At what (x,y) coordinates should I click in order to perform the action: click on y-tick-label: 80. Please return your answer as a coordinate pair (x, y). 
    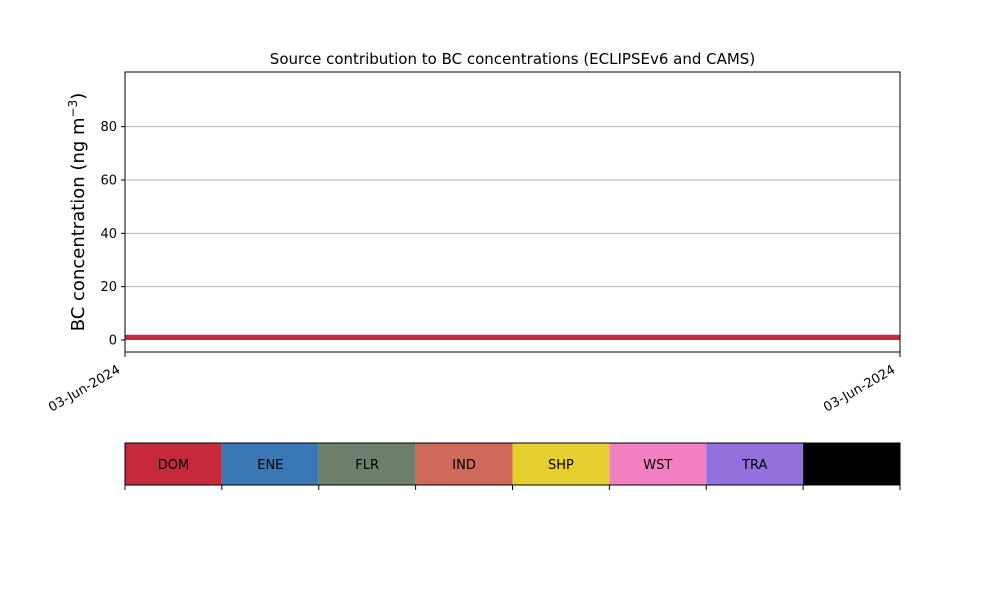
    Looking at the image, I should click on (108, 127).